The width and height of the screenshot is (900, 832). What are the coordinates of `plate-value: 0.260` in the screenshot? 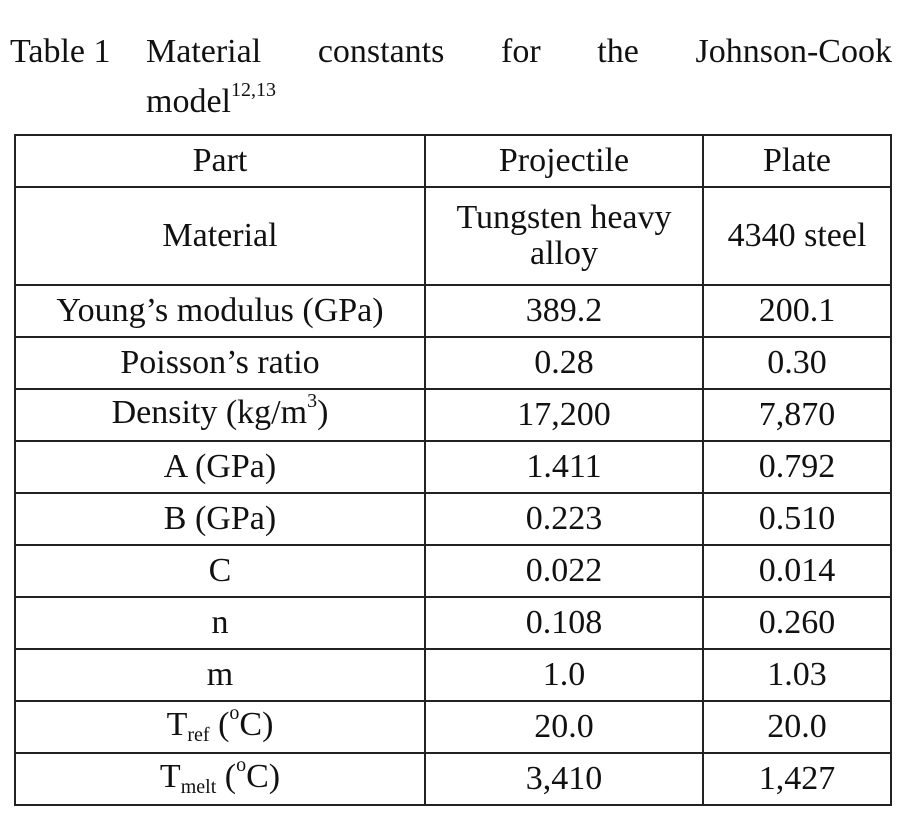 It's located at (797, 623).